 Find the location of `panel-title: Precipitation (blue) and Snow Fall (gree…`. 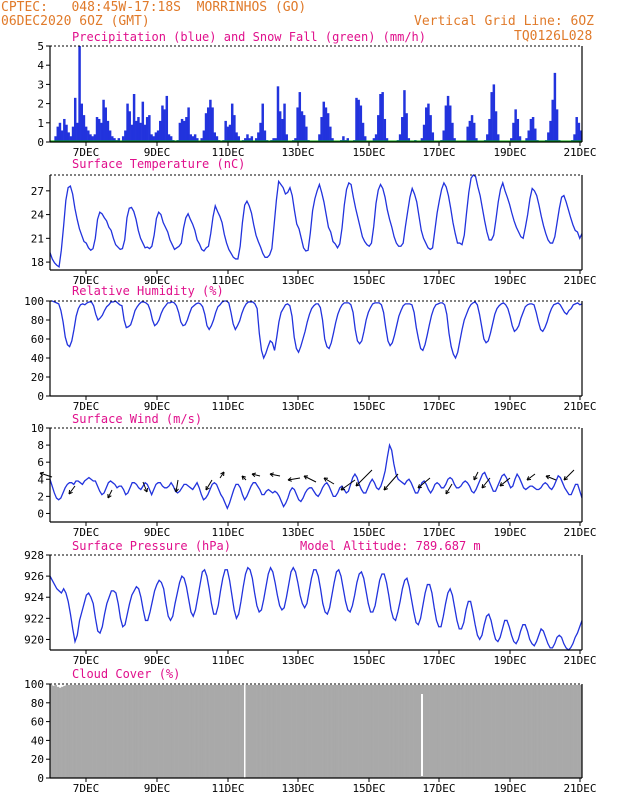

panel-title: Precipitation (blue) and Snow Fall (gree… is located at coordinates (249, 37).